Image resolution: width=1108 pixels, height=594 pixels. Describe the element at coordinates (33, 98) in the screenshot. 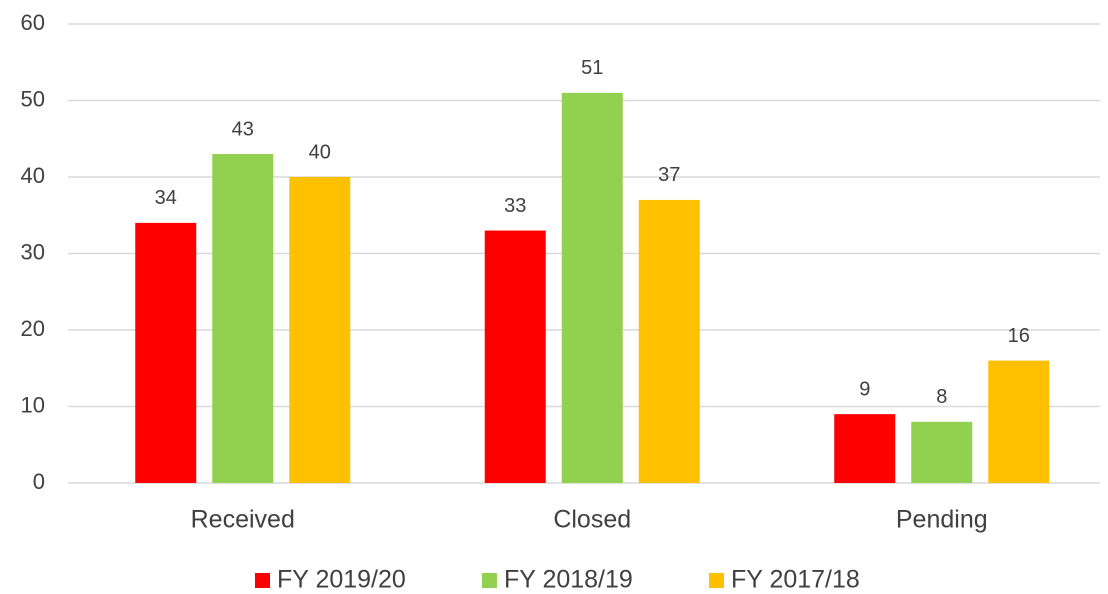

I see `y-tick-label: 50` at that location.